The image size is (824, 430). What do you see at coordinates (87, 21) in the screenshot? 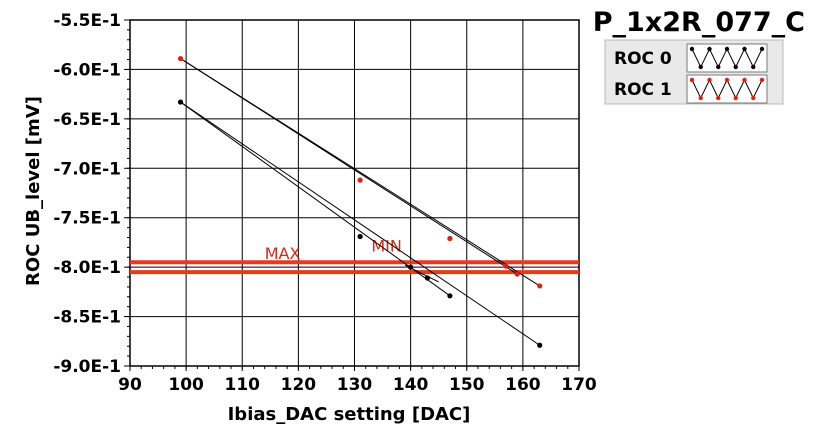
I see `y-tick-label: -5.5E-1` at bounding box center [87, 21].